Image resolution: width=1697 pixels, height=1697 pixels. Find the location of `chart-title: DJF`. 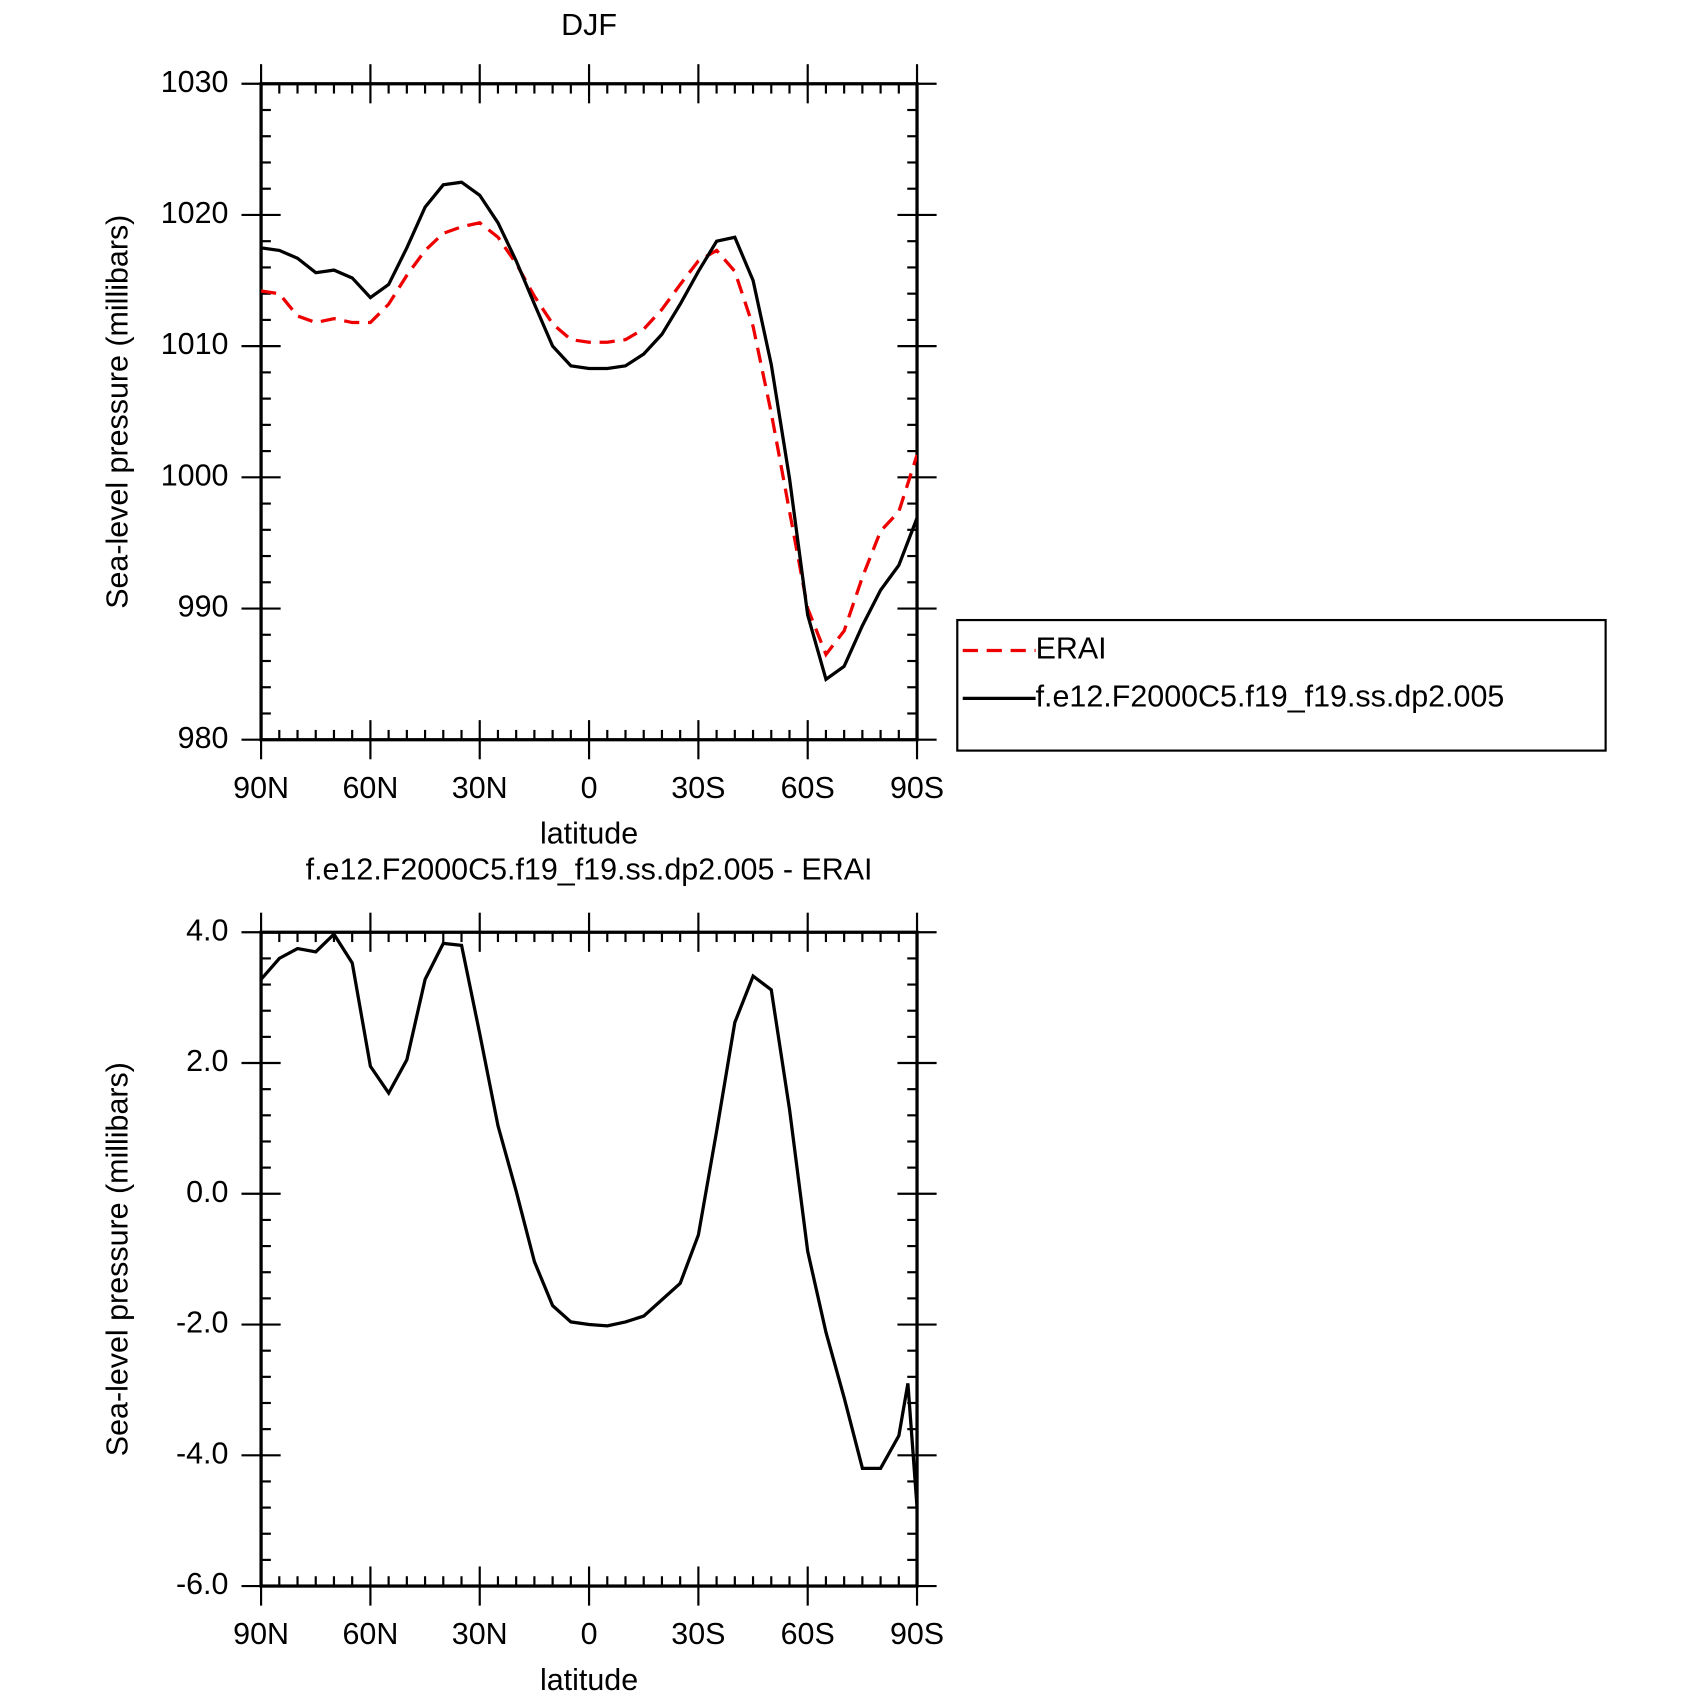

chart-title: DJF is located at coordinates (589, 25).